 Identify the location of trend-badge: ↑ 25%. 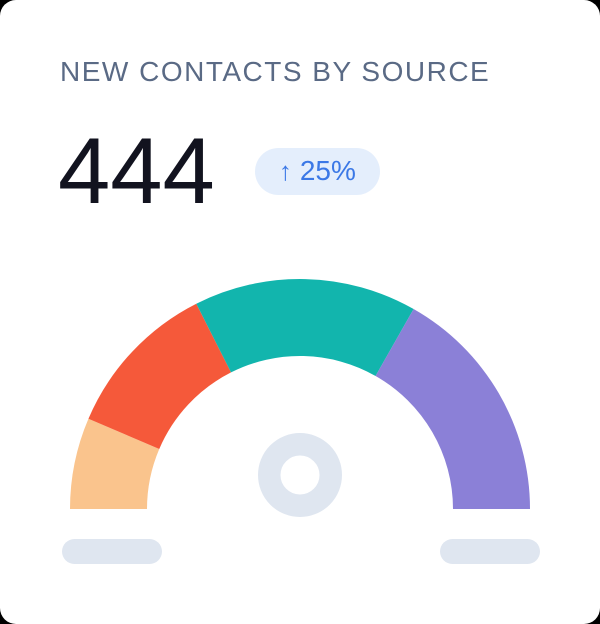
(317, 171).